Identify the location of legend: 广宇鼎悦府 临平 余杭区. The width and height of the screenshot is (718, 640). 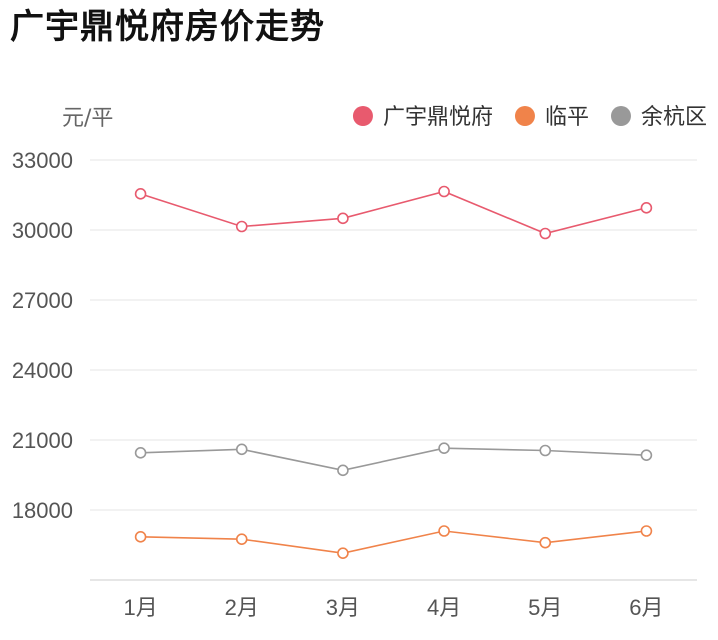
(529, 117).